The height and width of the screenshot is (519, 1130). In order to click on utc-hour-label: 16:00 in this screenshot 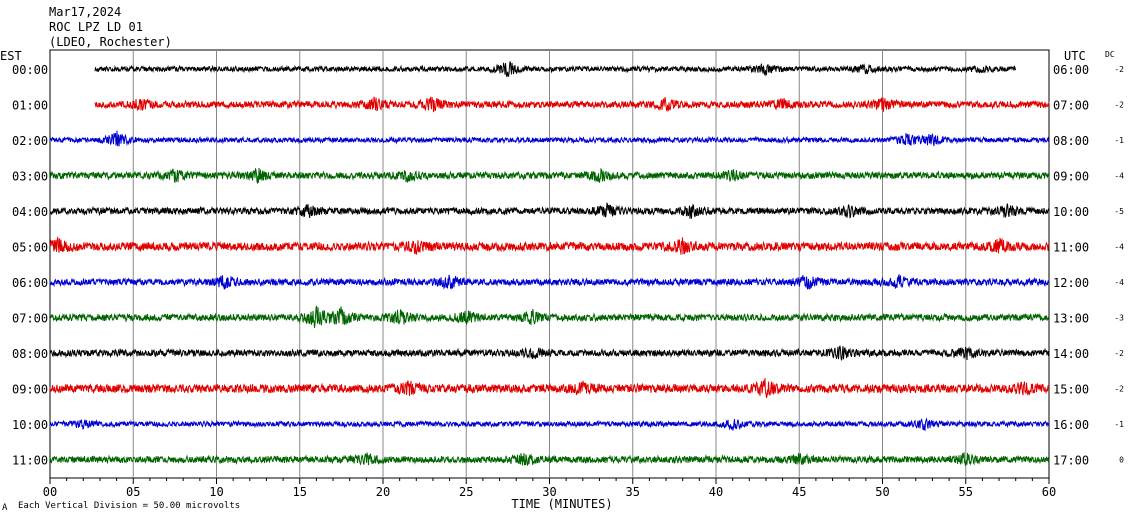, I will do `click(1071, 425)`.